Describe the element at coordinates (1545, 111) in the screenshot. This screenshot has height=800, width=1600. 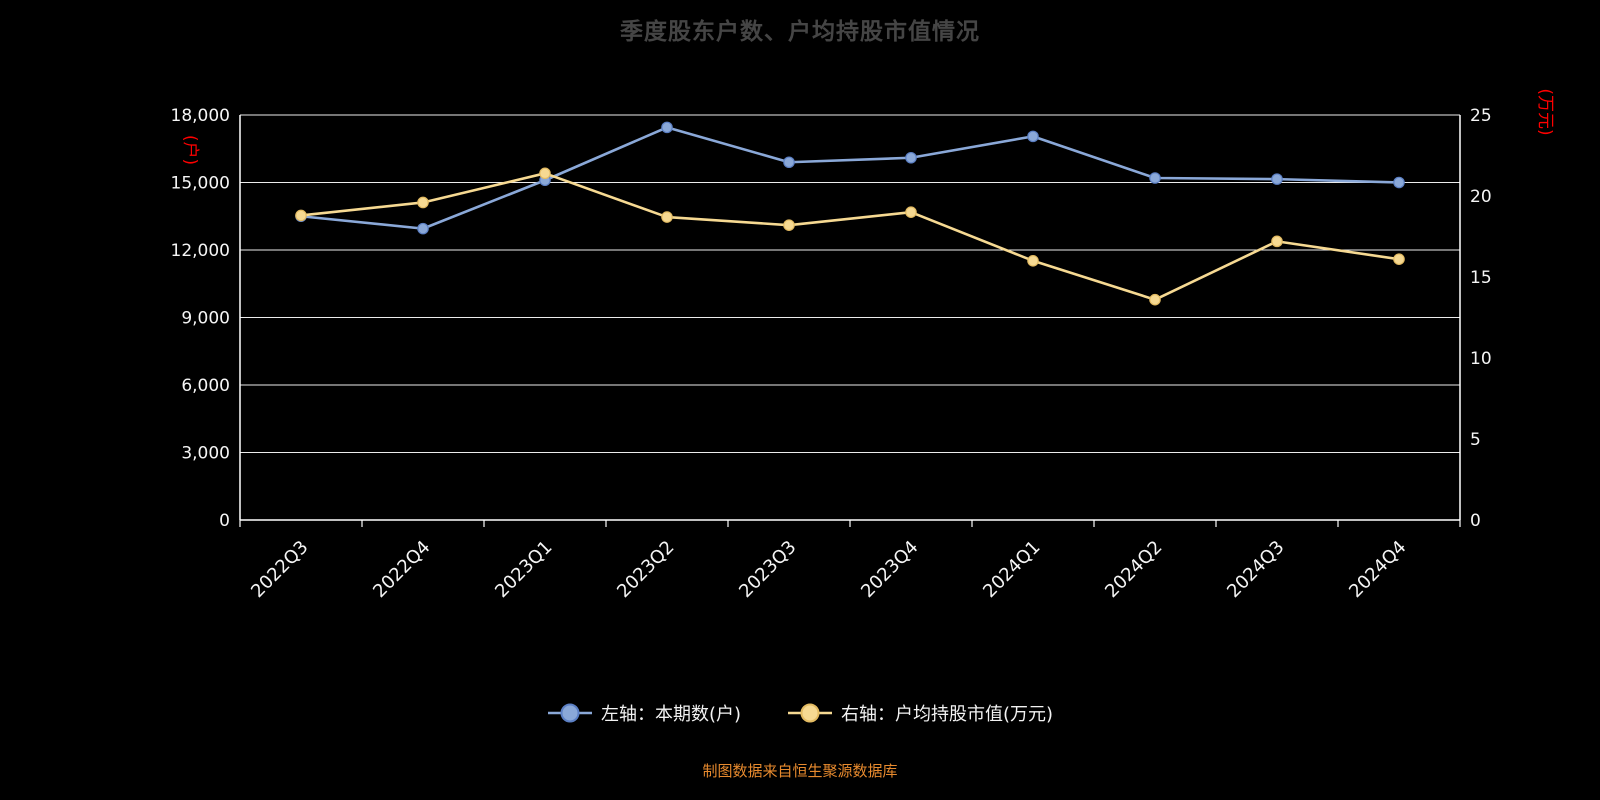
I see `right-axis-unit-label: (万元)` at that location.